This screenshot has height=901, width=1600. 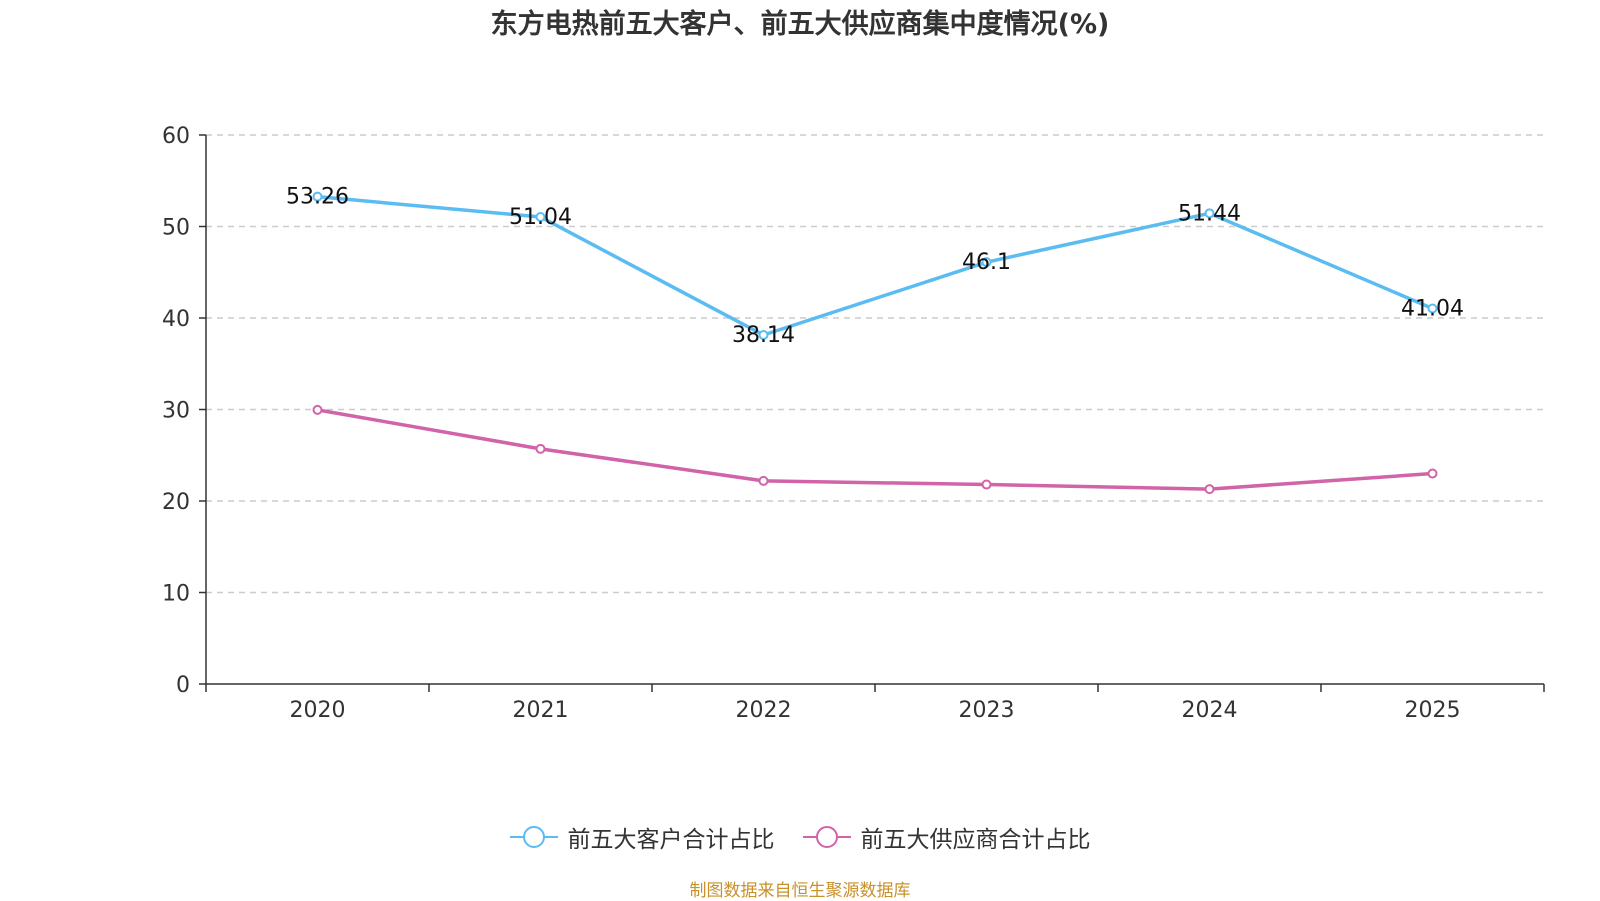 What do you see at coordinates (533, 837) in the screenshot?
I see `legend-marker-customers-icon` at bounding box center [533, 837].